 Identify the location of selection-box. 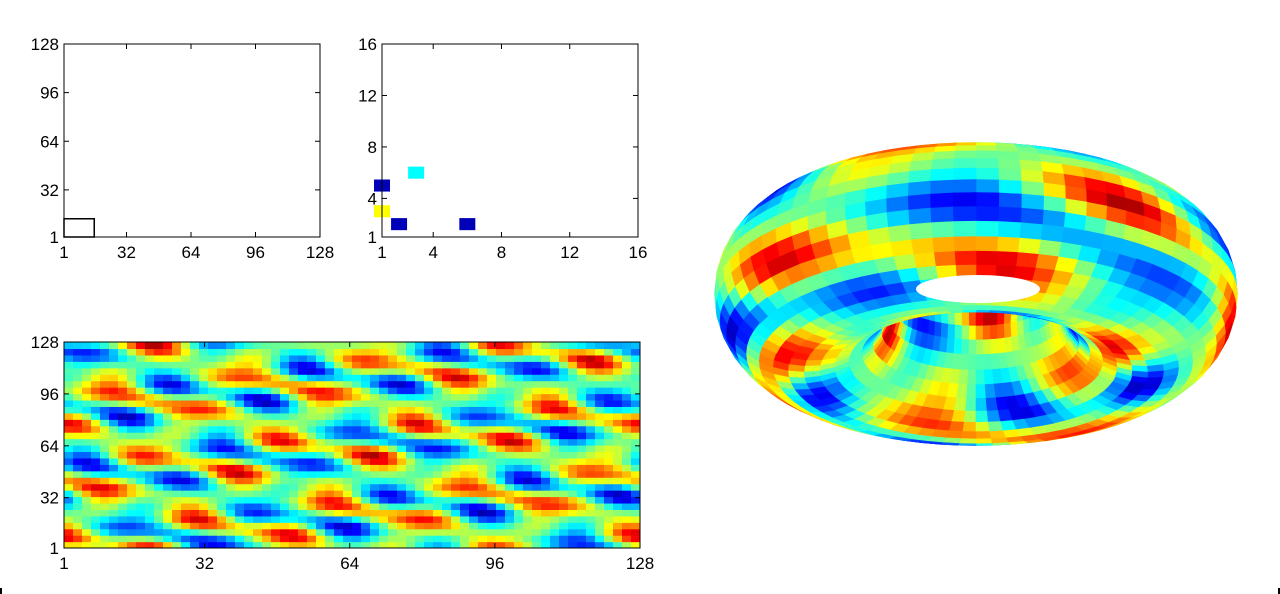
(79, 228).